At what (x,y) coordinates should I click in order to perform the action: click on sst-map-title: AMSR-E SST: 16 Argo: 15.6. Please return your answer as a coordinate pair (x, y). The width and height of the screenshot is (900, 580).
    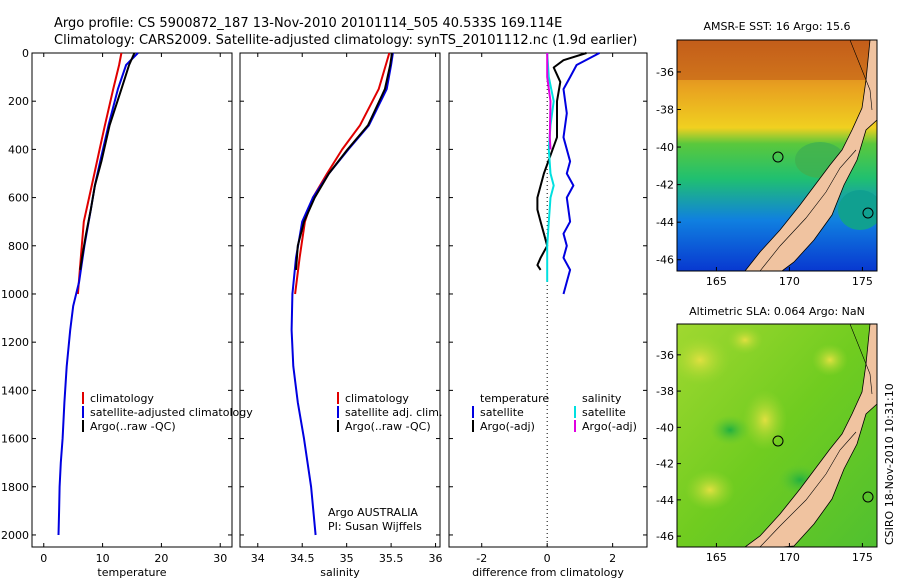
    Looking at the image, I should click on (776, 26).